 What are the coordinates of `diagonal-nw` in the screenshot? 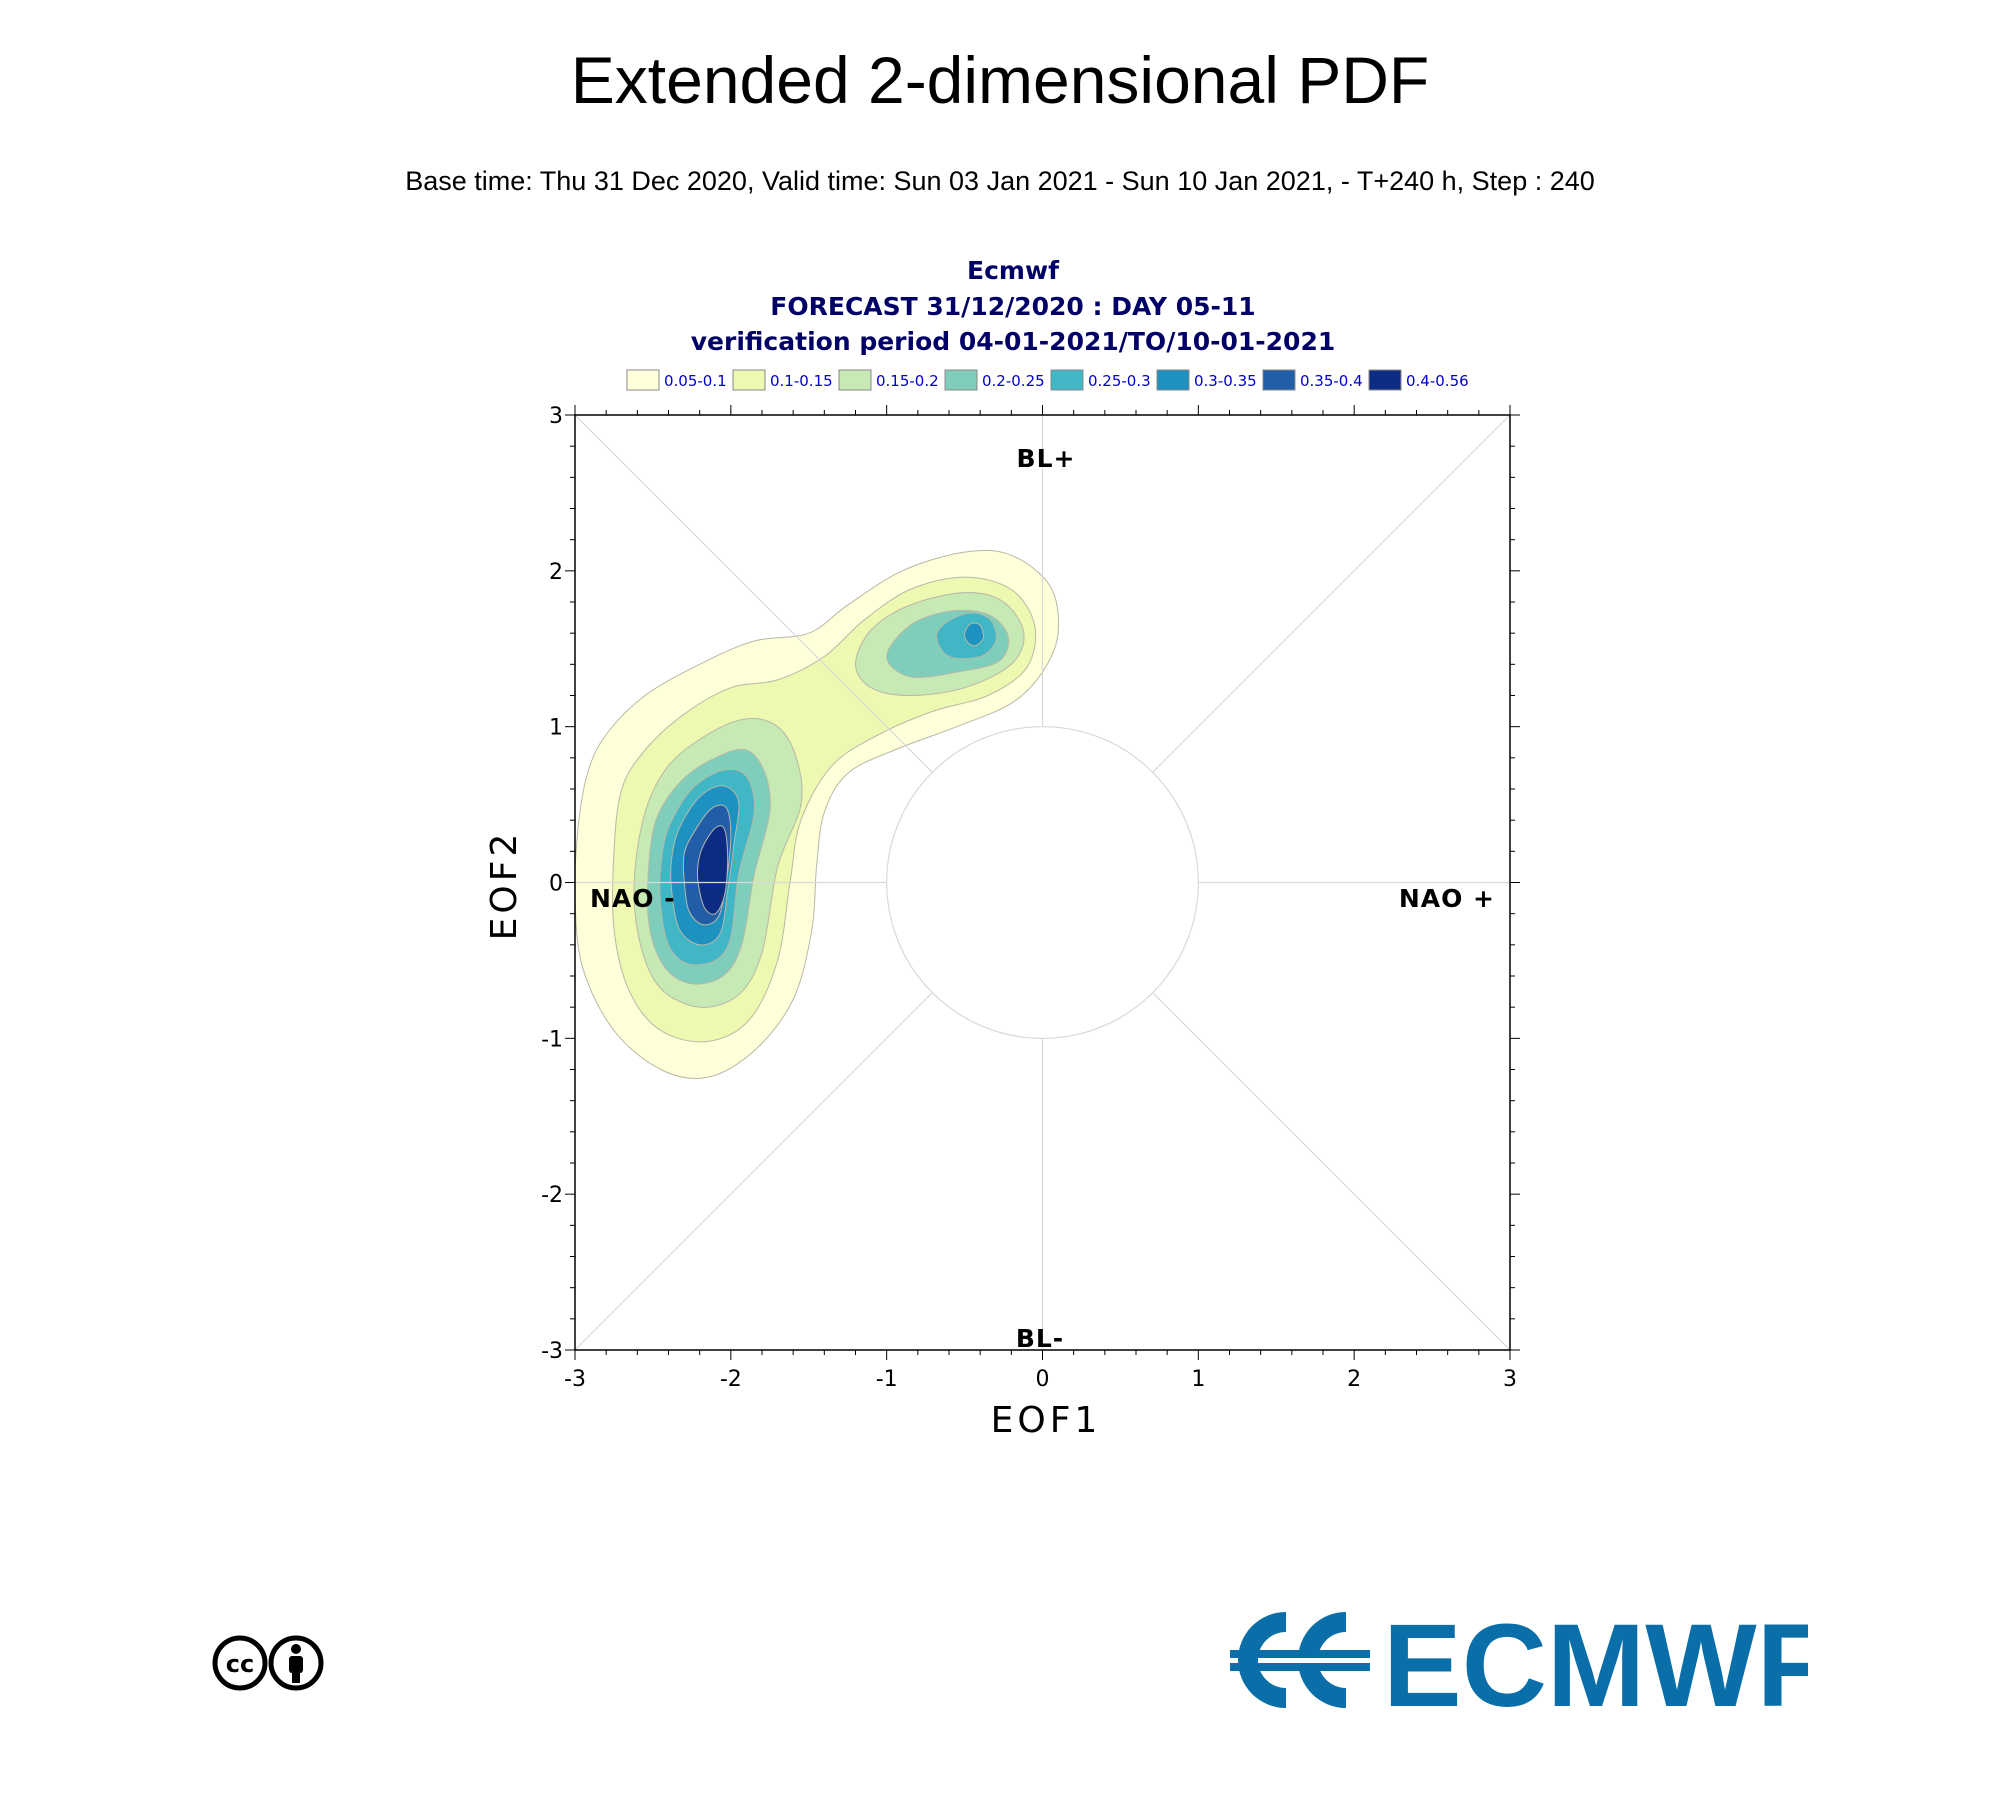 It's located at (753, 593).